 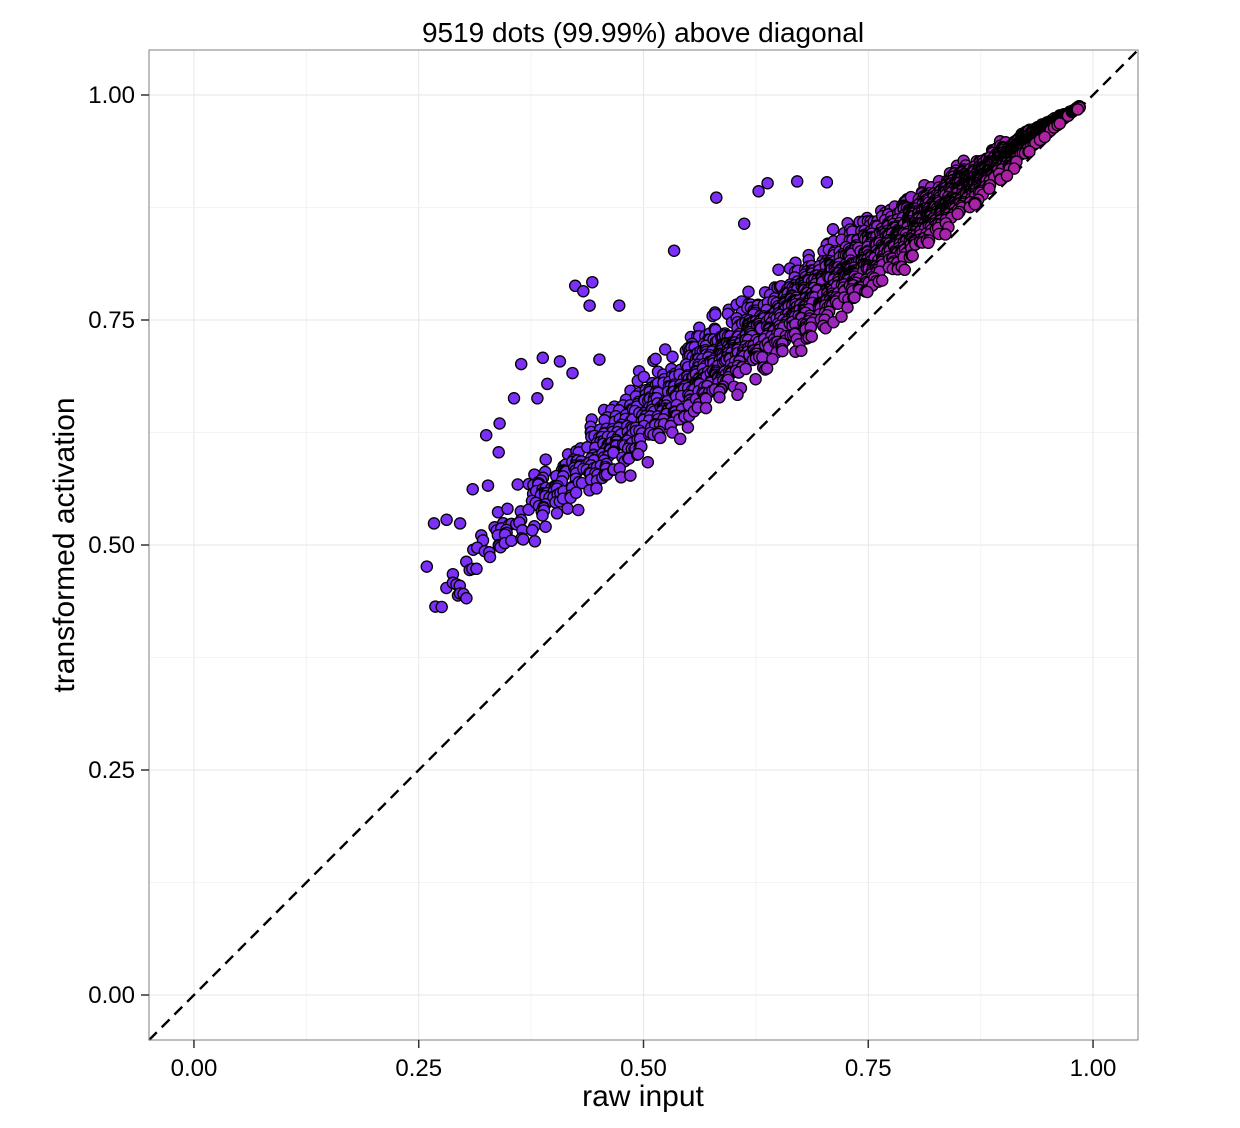 What do you see at coordinates (64, 544) in the screenshot?
I see `y-axis-title: transformed activation` at bounding box center [64, 544].